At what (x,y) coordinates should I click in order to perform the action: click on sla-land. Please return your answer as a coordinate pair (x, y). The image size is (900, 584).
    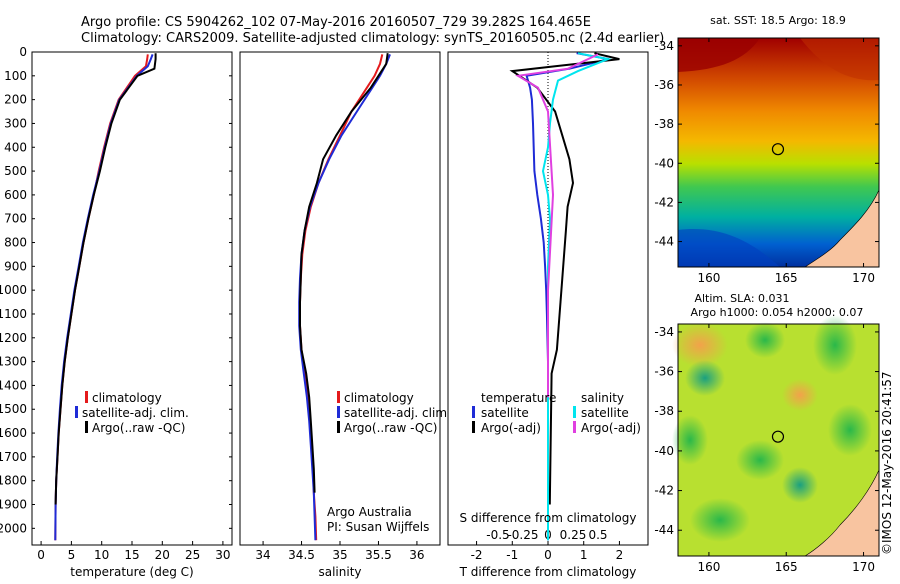
    Looking at the image, I should click on (841, 513).